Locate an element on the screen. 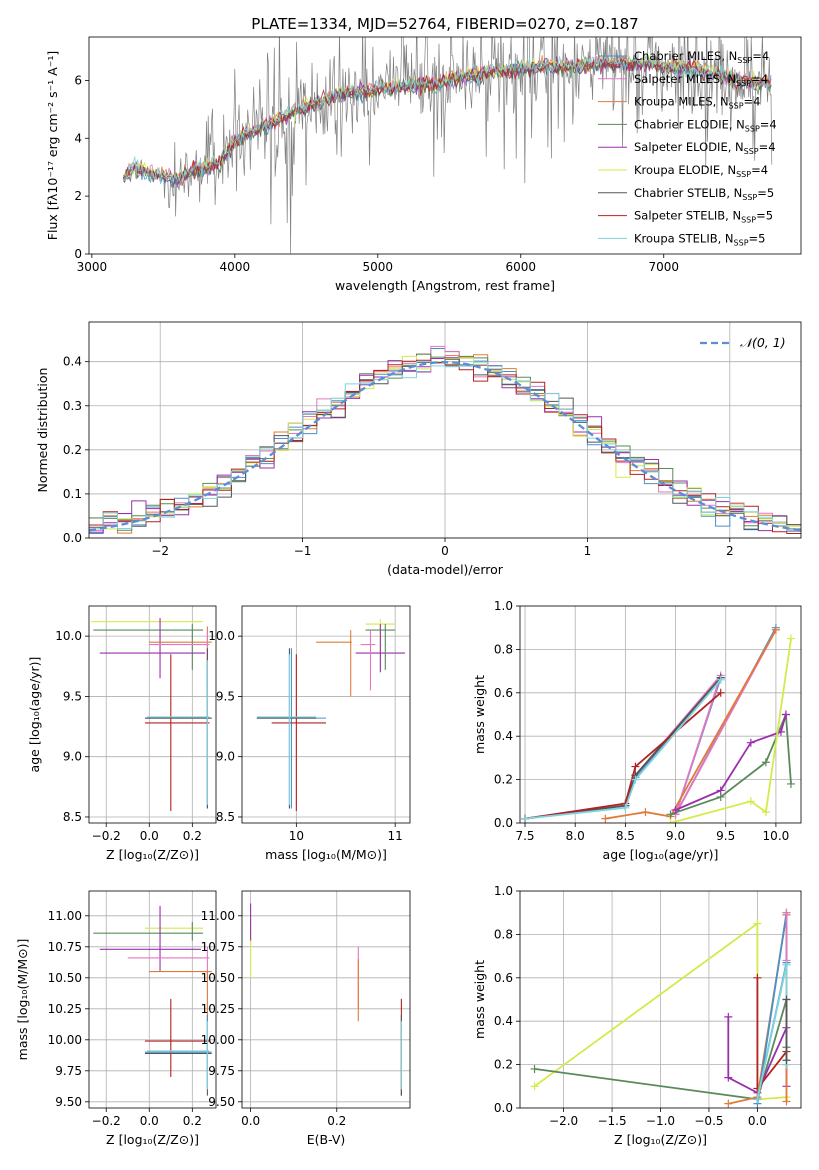  x-tick-label: 2 is located at coordinates (730, 551).